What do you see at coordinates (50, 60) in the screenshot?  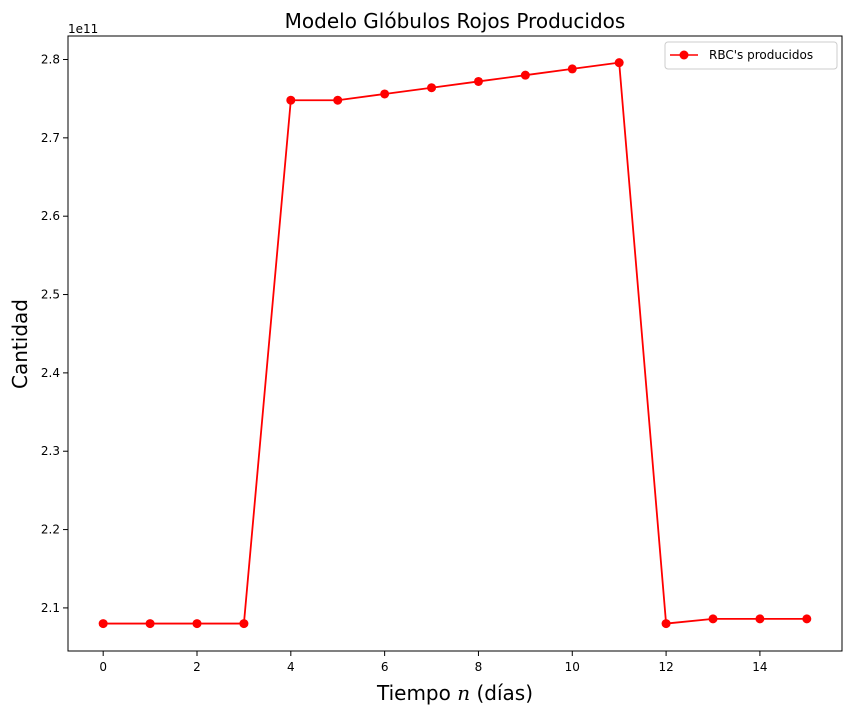 I see `y-tick-label: 2.8` at bounding box center [50, 60].